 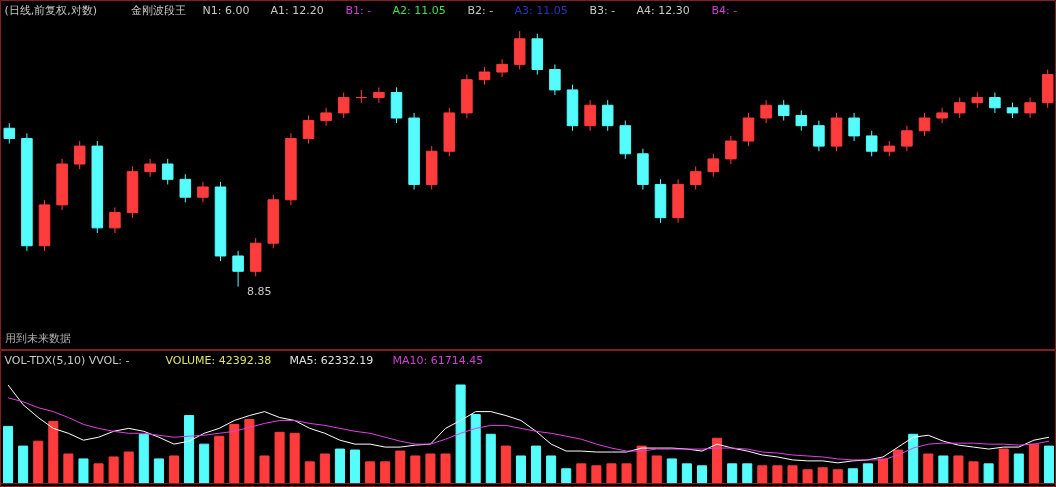 What do you see at coordinates (419, 10) in the screenshot?
I see `text: A2: 11.05` at bounding box center [419, 10].